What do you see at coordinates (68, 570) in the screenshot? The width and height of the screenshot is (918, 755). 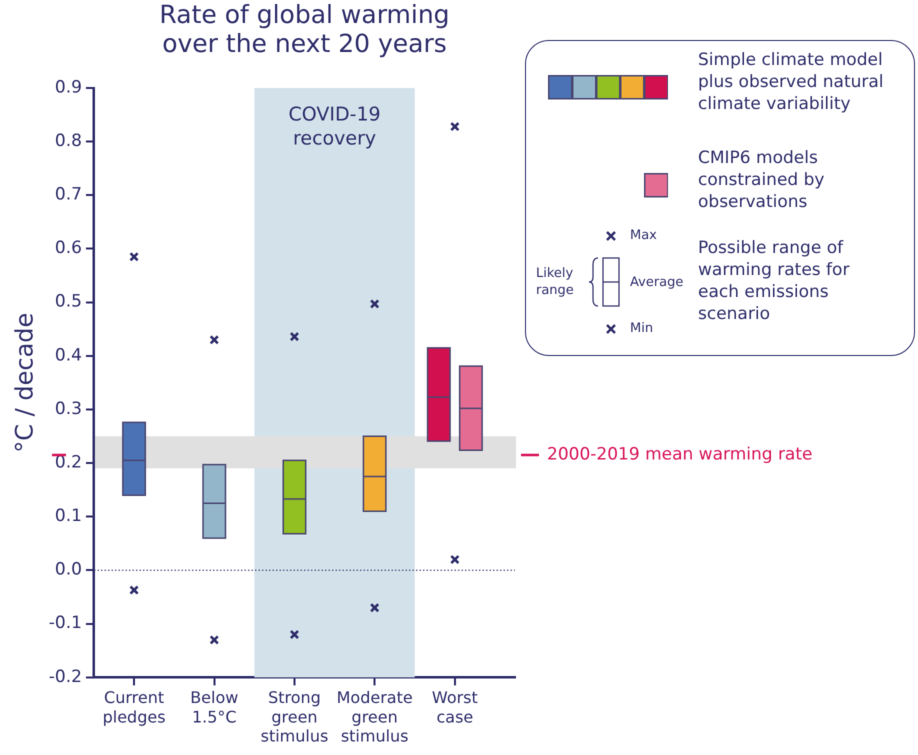 I see `y-tick-label: 0.0` at bounding box center [68, 570].